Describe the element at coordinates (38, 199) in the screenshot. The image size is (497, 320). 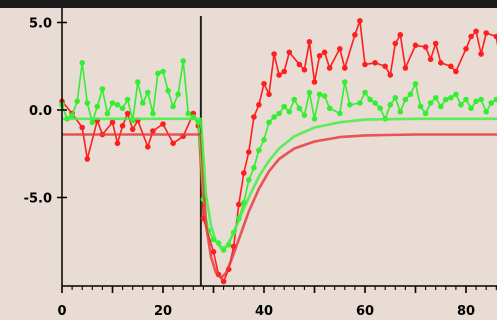
I see `y-tick-label: -5.0` at that location.